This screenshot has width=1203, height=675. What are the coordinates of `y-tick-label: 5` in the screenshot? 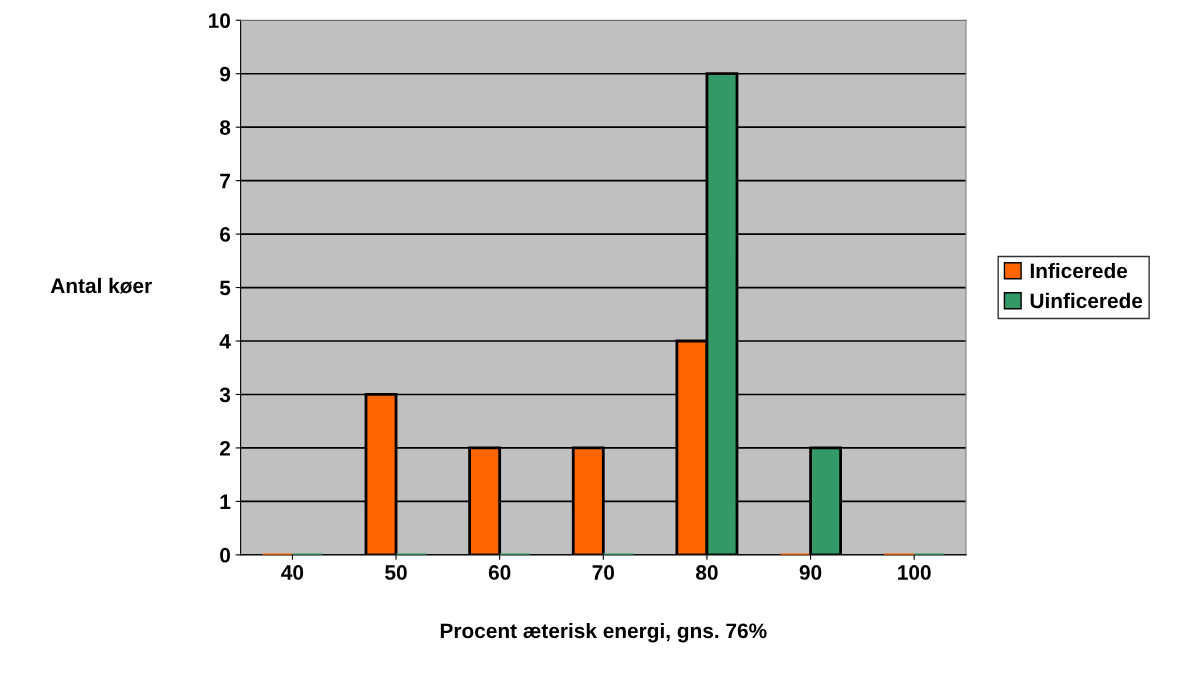 It's located at (225, 288).